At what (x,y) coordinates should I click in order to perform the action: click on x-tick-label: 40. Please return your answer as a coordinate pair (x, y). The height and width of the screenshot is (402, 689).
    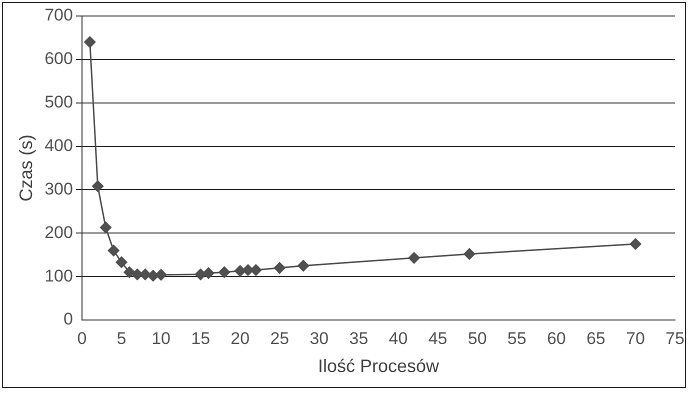
    Looking at the image, I should click on (398, 338).